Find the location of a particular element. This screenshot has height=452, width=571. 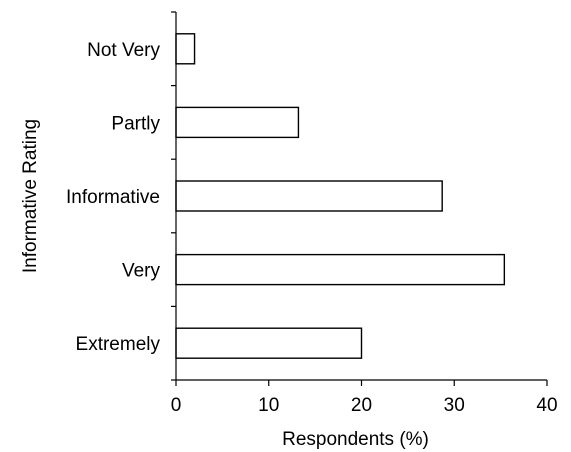

x-tick-label: 20 is located at coordinates (361, 405).